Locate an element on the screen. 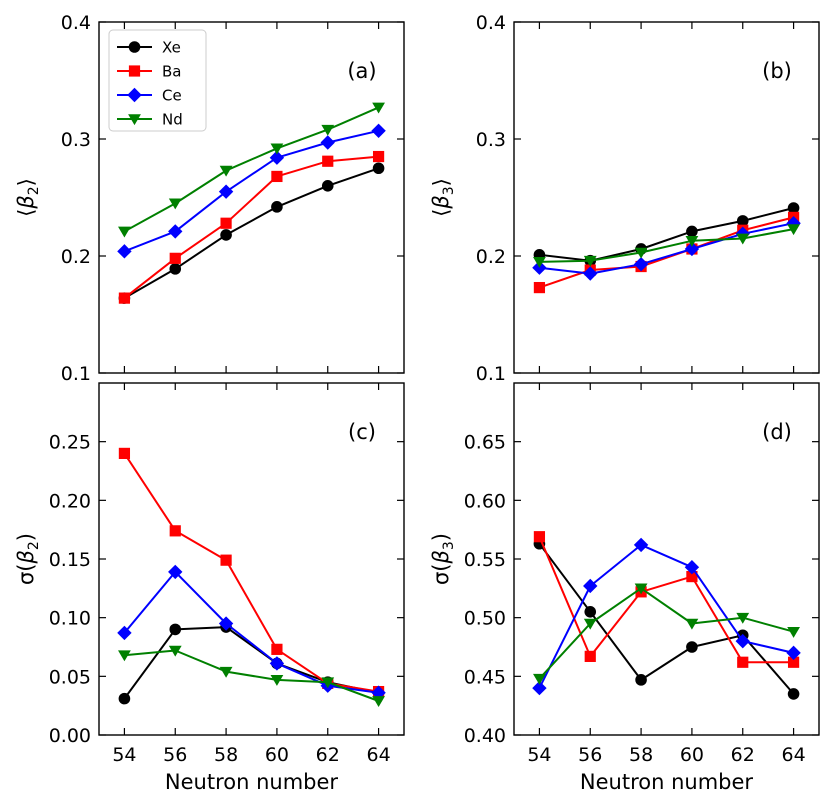  legend-label-nd: Nd is located at coordinates (172, 120).